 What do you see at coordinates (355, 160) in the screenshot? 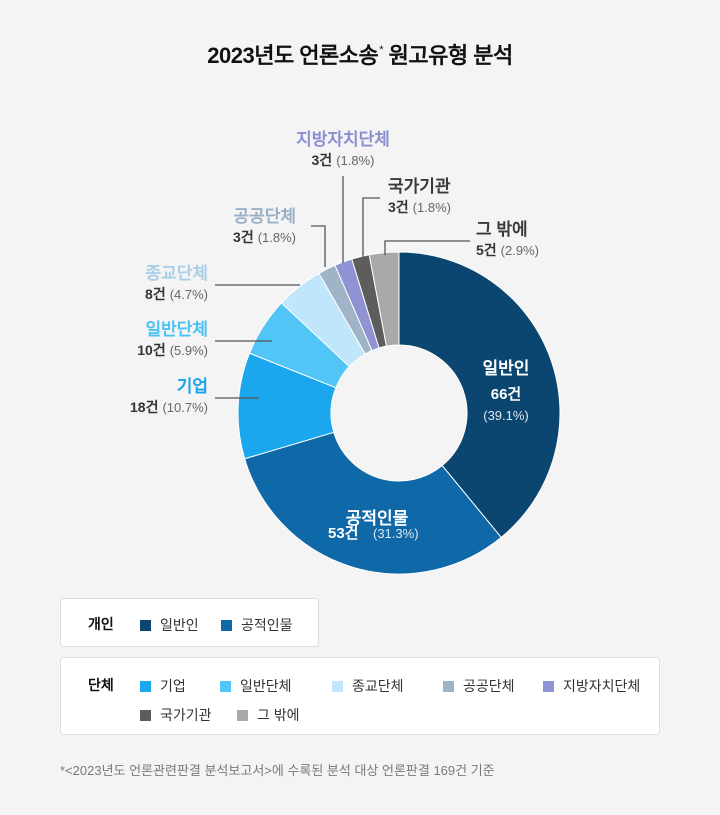
I see `callout-percent-6: (1.8%)` at bounding box center [355, 160].